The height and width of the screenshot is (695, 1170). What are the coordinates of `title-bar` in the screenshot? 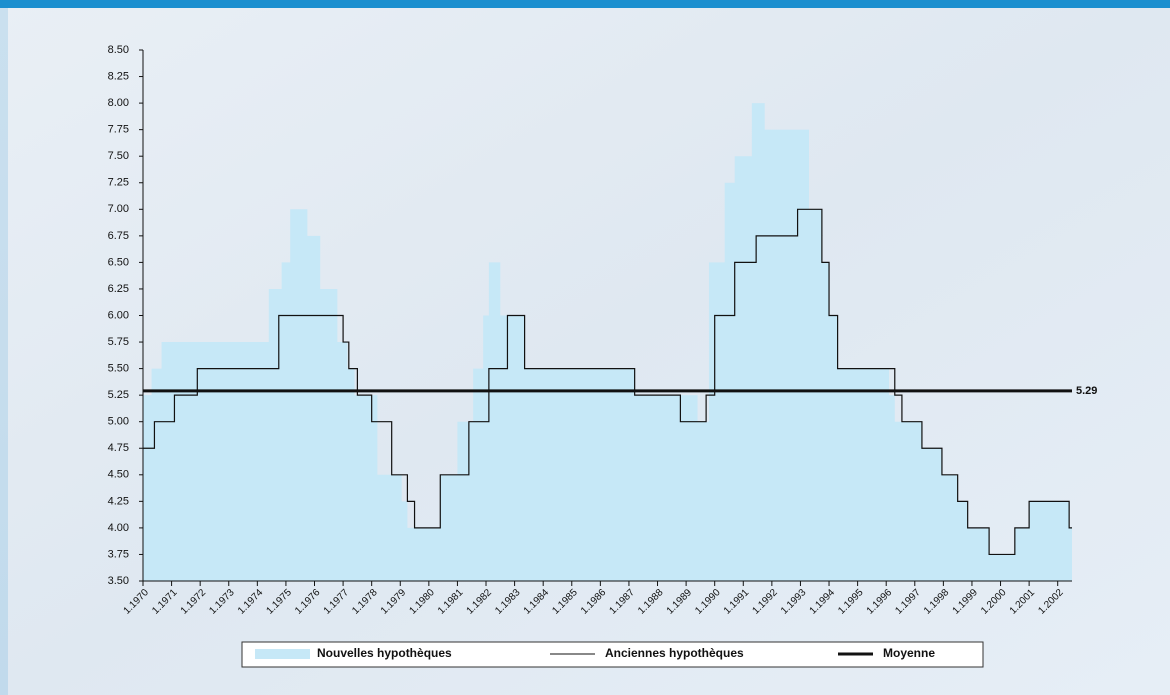 It's located at (585, 4).